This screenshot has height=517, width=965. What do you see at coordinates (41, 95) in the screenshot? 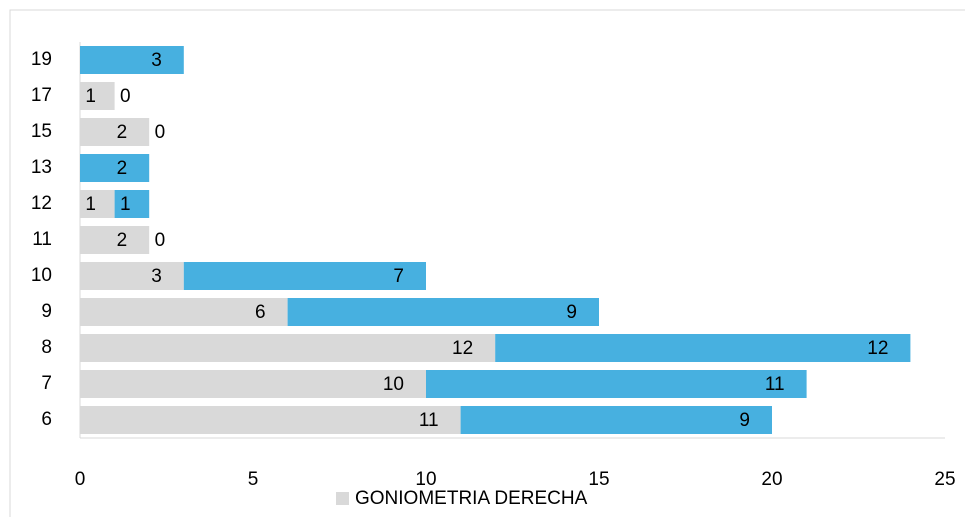
I see `y-tick-label: 17` at bounding box center [41, 95].